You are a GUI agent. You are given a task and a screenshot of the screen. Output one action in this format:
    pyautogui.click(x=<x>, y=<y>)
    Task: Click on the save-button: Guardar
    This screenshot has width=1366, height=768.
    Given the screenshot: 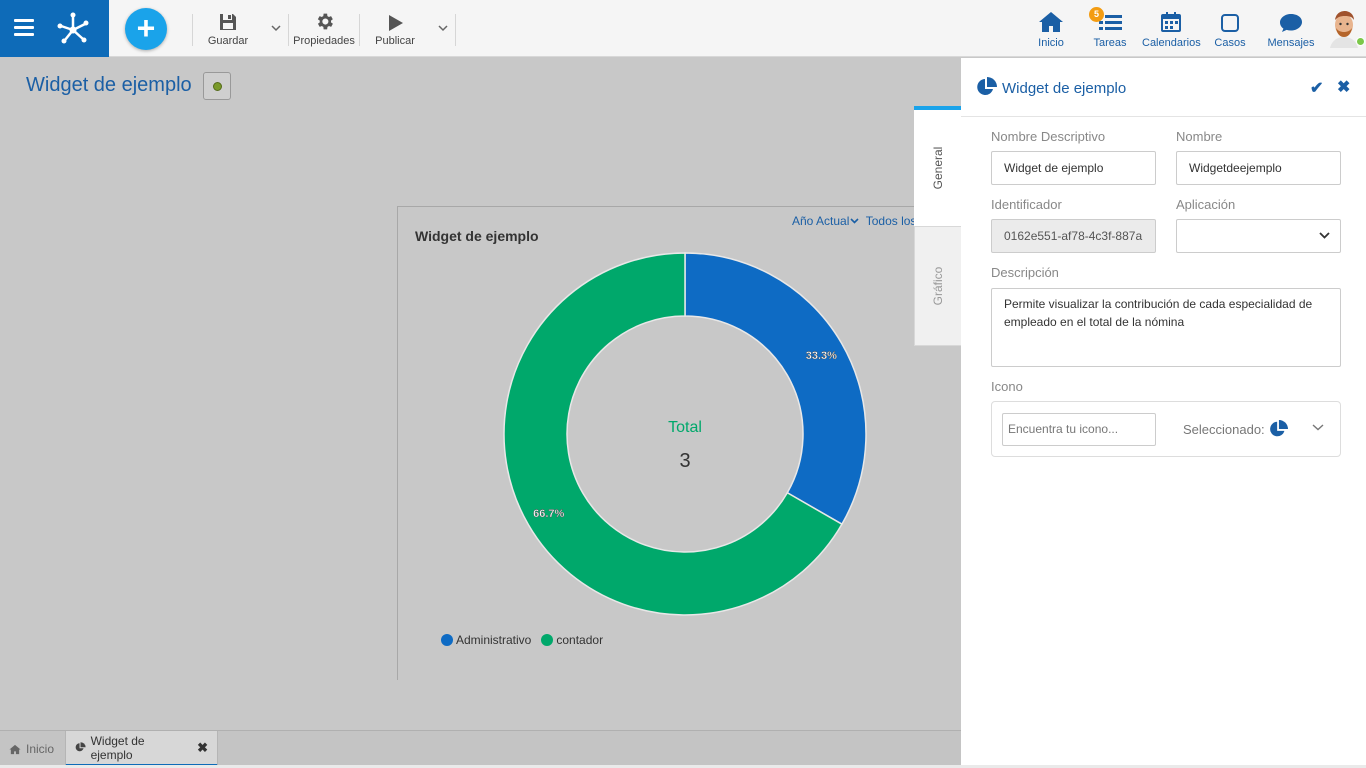 What is the action you would take?
    pyautogui.click(x=228, y=28)
    